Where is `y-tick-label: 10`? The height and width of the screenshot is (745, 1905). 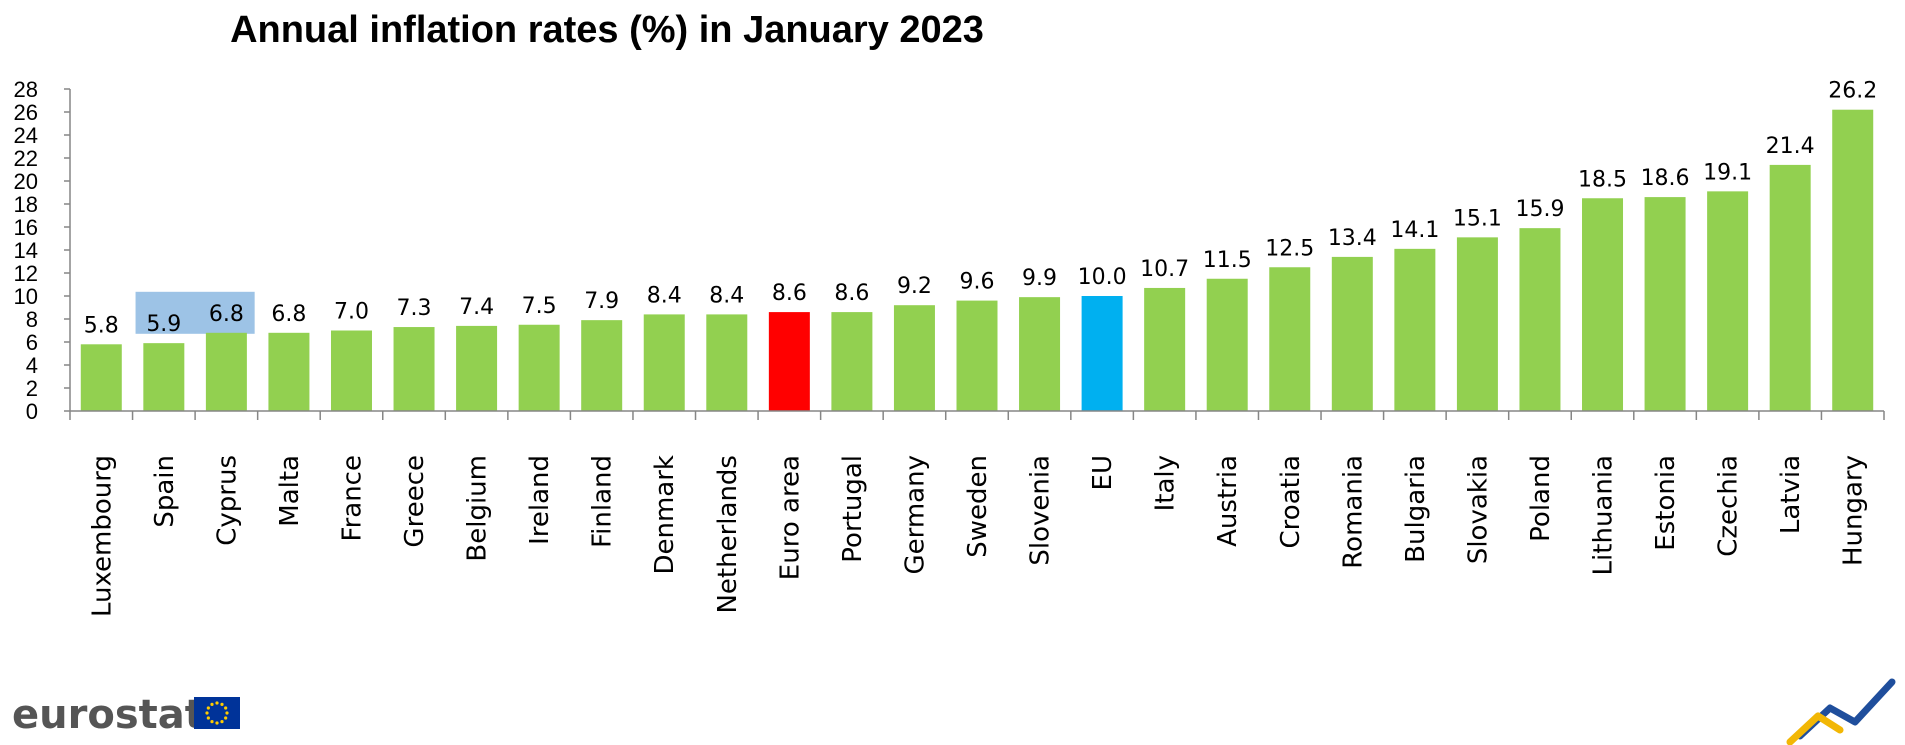
y-tick-label: 10 is located at coordinates (26, 296).